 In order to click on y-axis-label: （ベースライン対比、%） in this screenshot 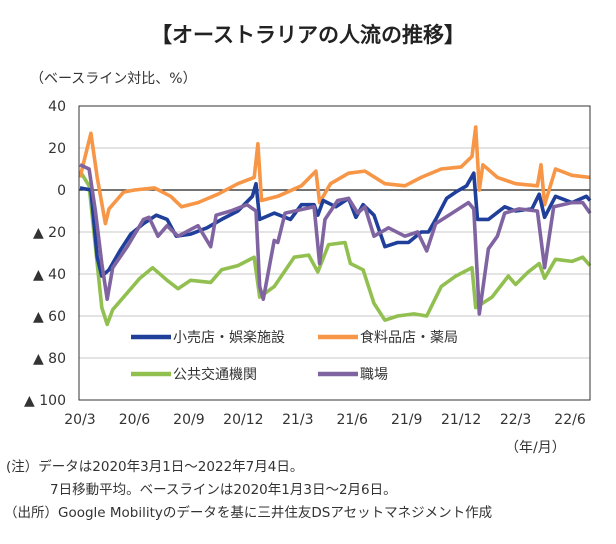, I will do `click(113, 79)`.